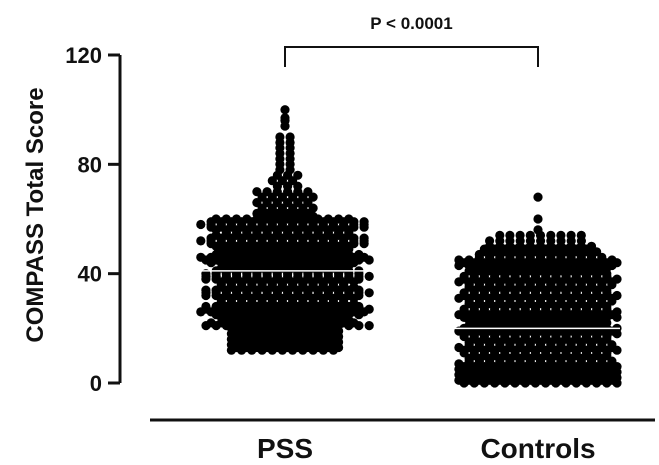 The image size is (659, 465). What do you see at coordinates (83, 55) in the screenshot?
I see `y-tick-label: 120` at bounding box center [83, 55].